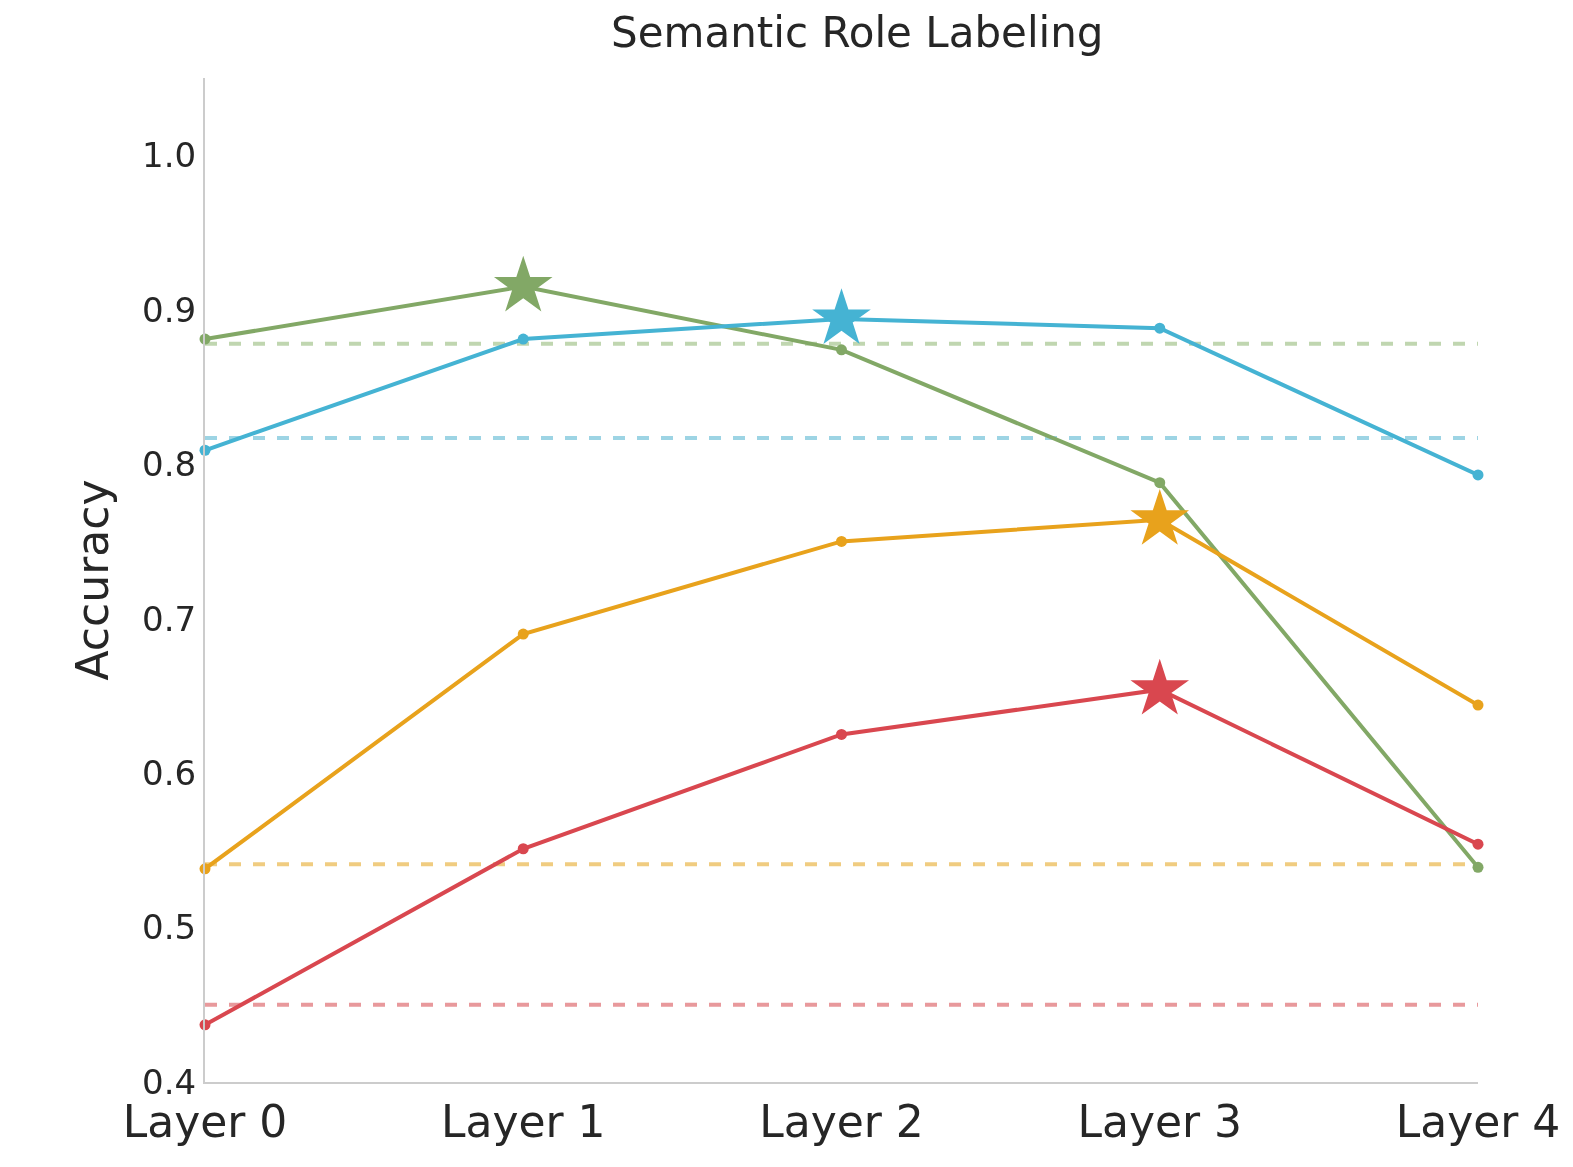 The height and width of the screenshot is (1167, 1573). Describe the element at coordinates (92, 580) in the screenshot. I see `y-axis-title: Accuracy` at that location.